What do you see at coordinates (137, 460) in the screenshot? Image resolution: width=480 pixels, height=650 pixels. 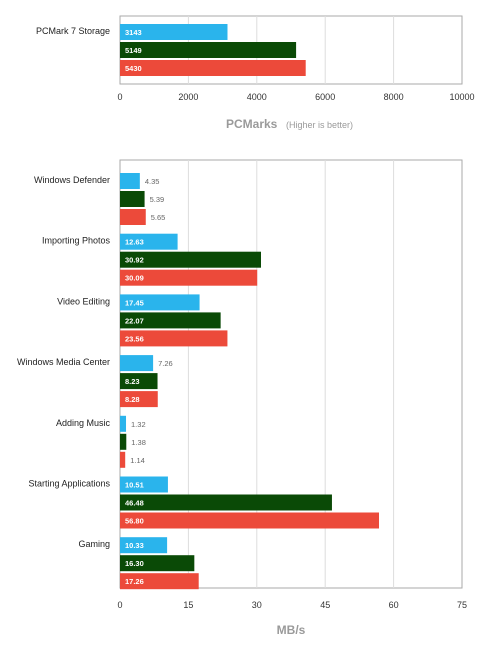 I see `mbs-data-label: 1.14` at bounding box center [137, 460].